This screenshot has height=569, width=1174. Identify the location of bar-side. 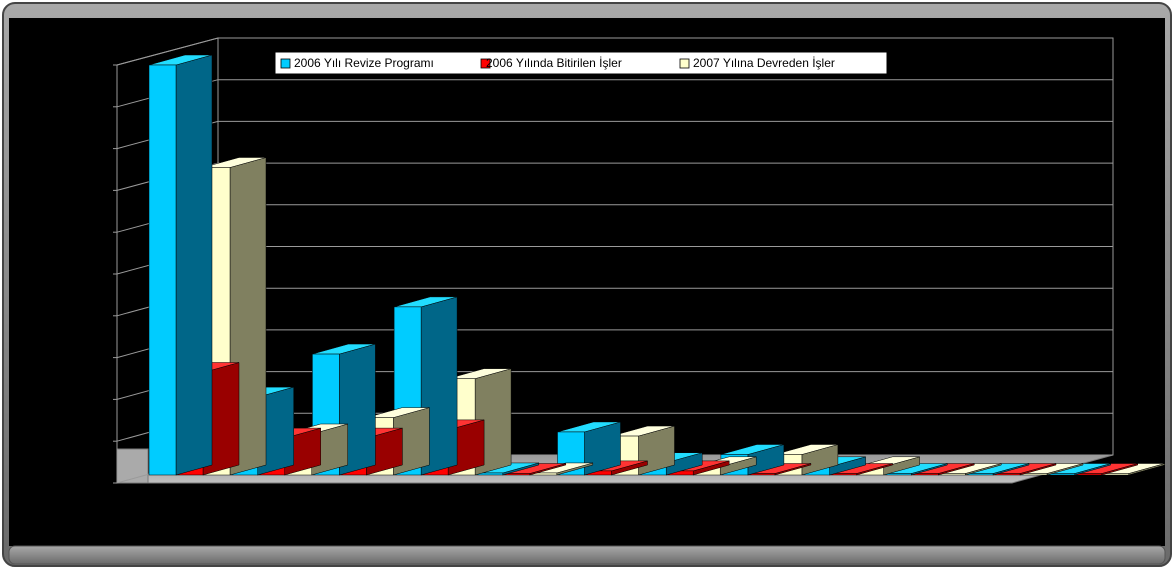
(194, 265).